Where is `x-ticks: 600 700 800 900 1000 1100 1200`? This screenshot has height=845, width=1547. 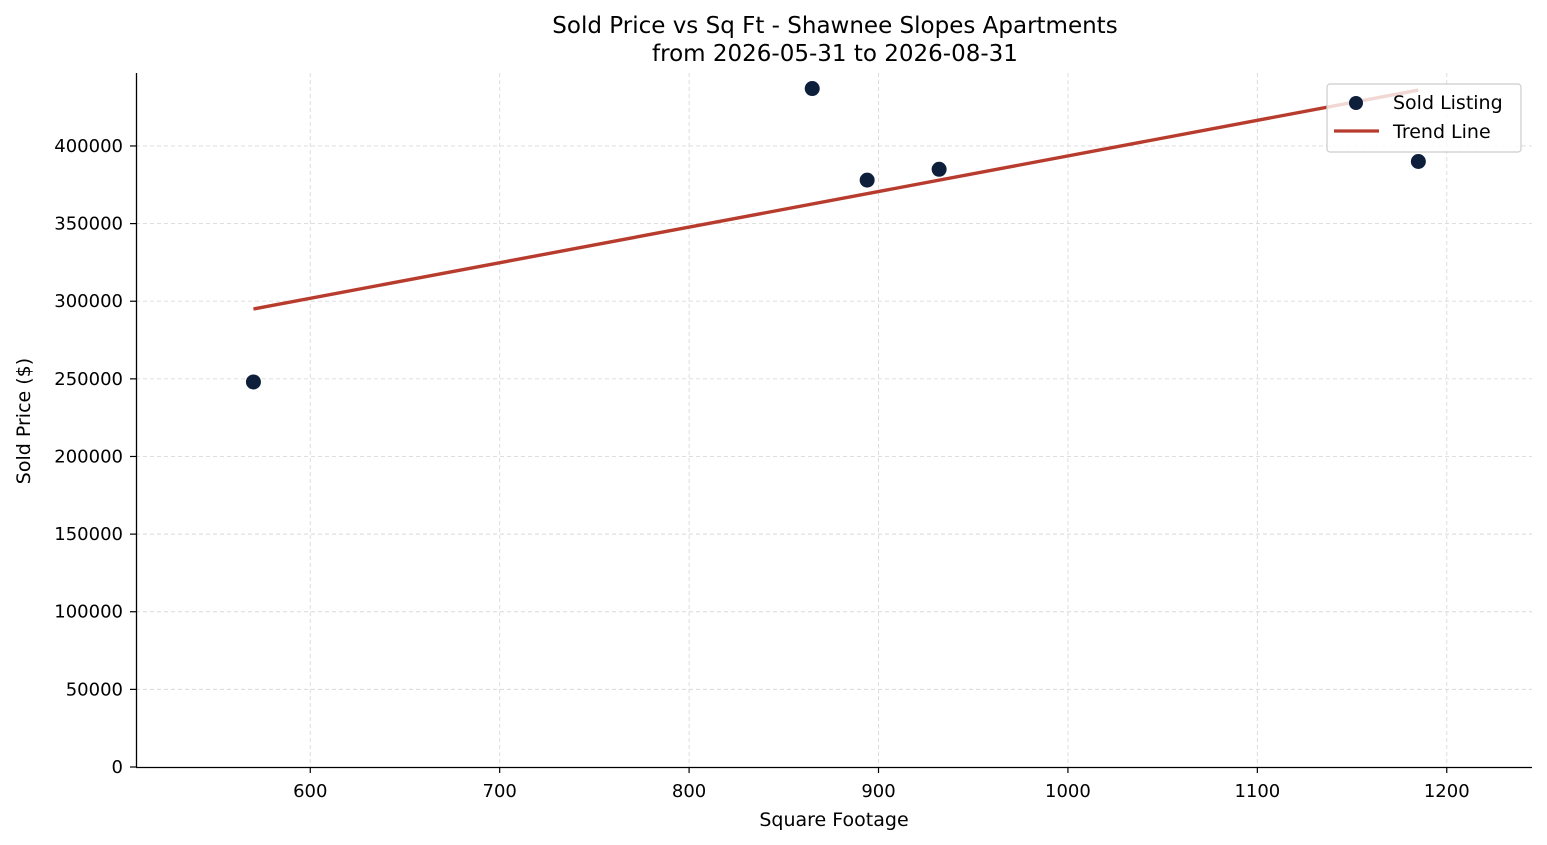
x-ticks: 600 700 800 900 1000 1100 1200 is located at coordinates (881, 784).